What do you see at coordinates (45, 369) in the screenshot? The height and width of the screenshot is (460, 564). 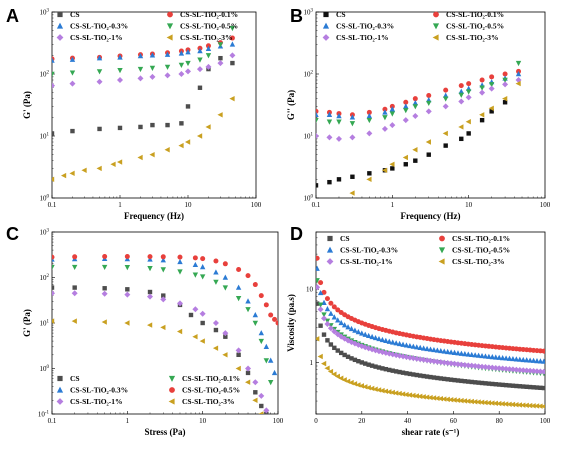 I see `y-tick-label: 10⁰` at bounding box center [45, 369].